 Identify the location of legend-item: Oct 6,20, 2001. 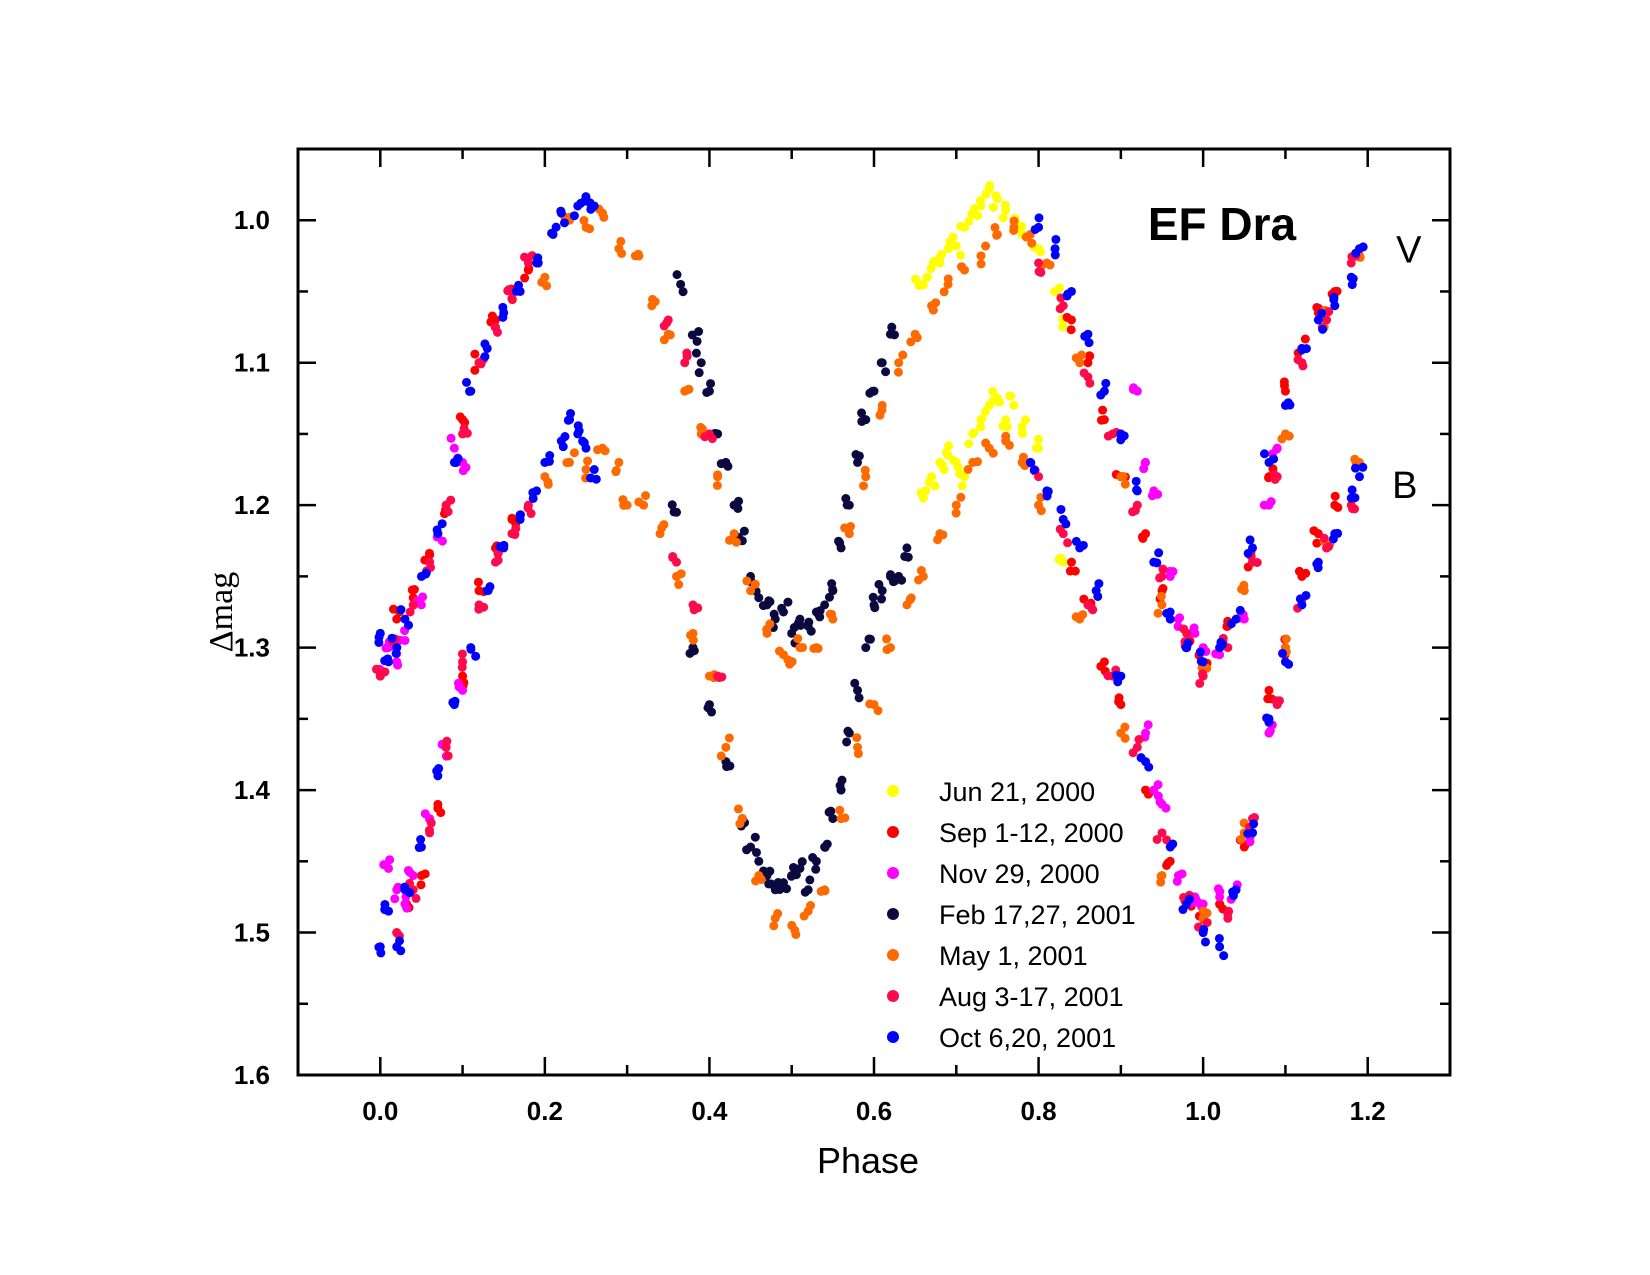
(1001, 1038).